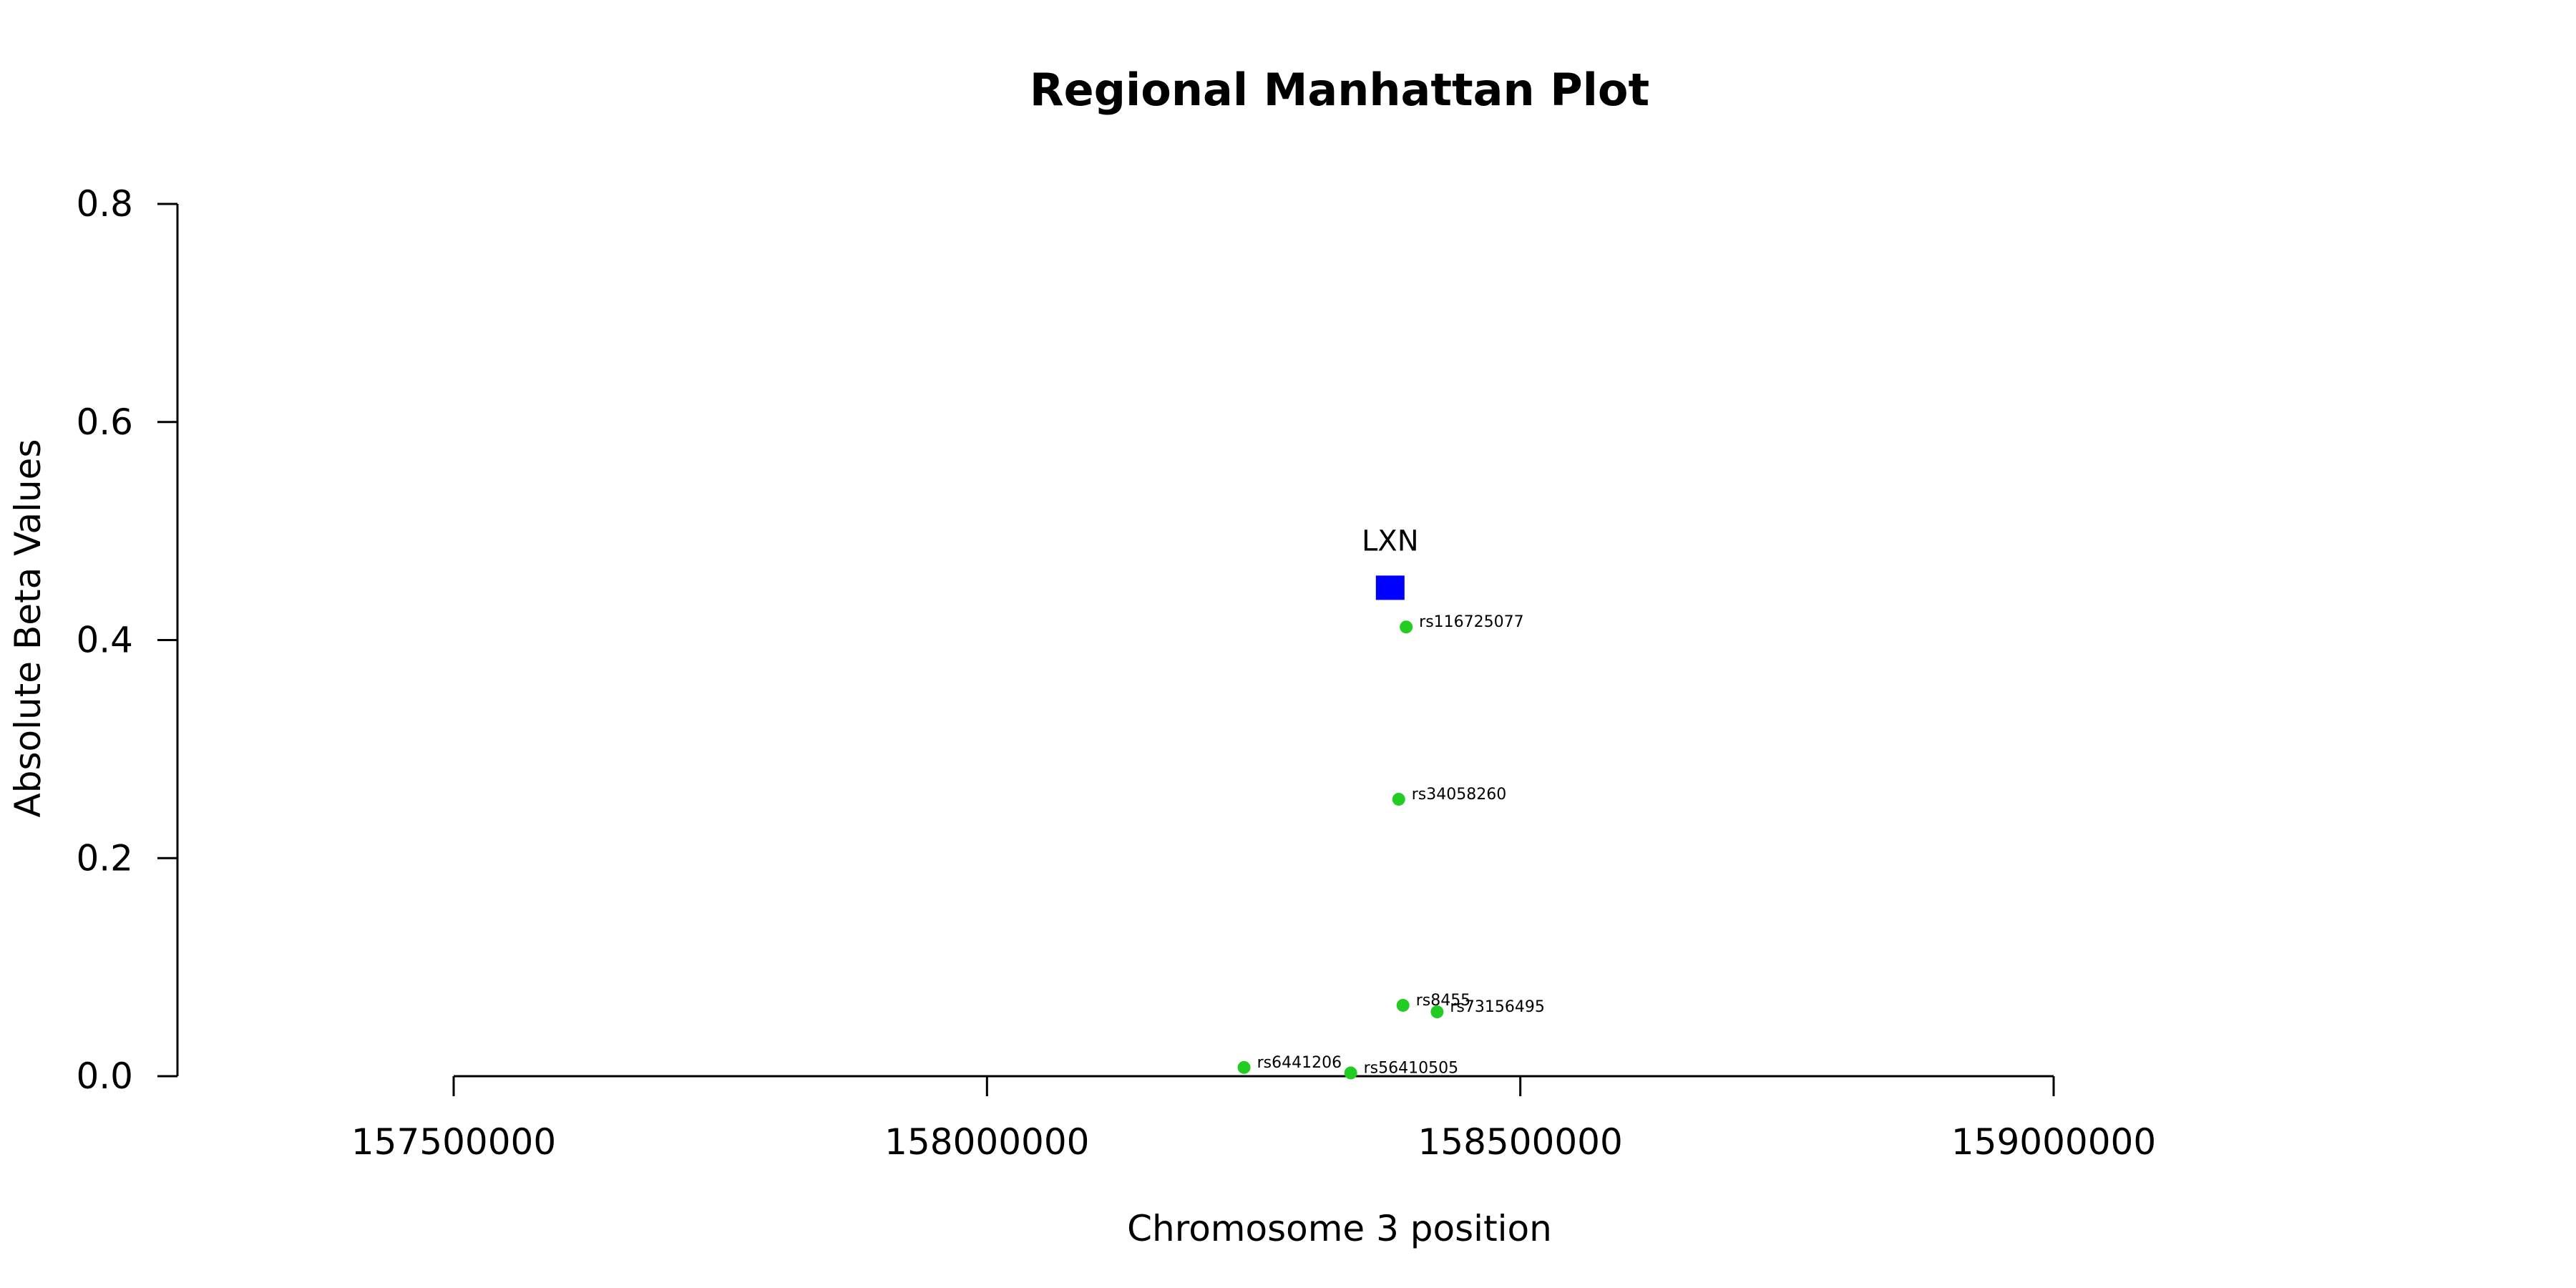 The image size is (2576, 1288). What do you see at coordinates (104, 422) in the screenshot?
I see `y-tick-label: 0.6` at bounding box center [104, 422].